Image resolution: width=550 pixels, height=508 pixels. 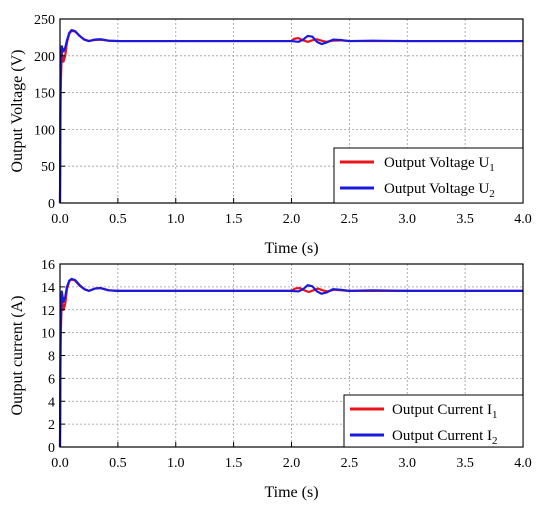 I want to click on legend-label-1: Output Current I1, so click(x=444, y=411).